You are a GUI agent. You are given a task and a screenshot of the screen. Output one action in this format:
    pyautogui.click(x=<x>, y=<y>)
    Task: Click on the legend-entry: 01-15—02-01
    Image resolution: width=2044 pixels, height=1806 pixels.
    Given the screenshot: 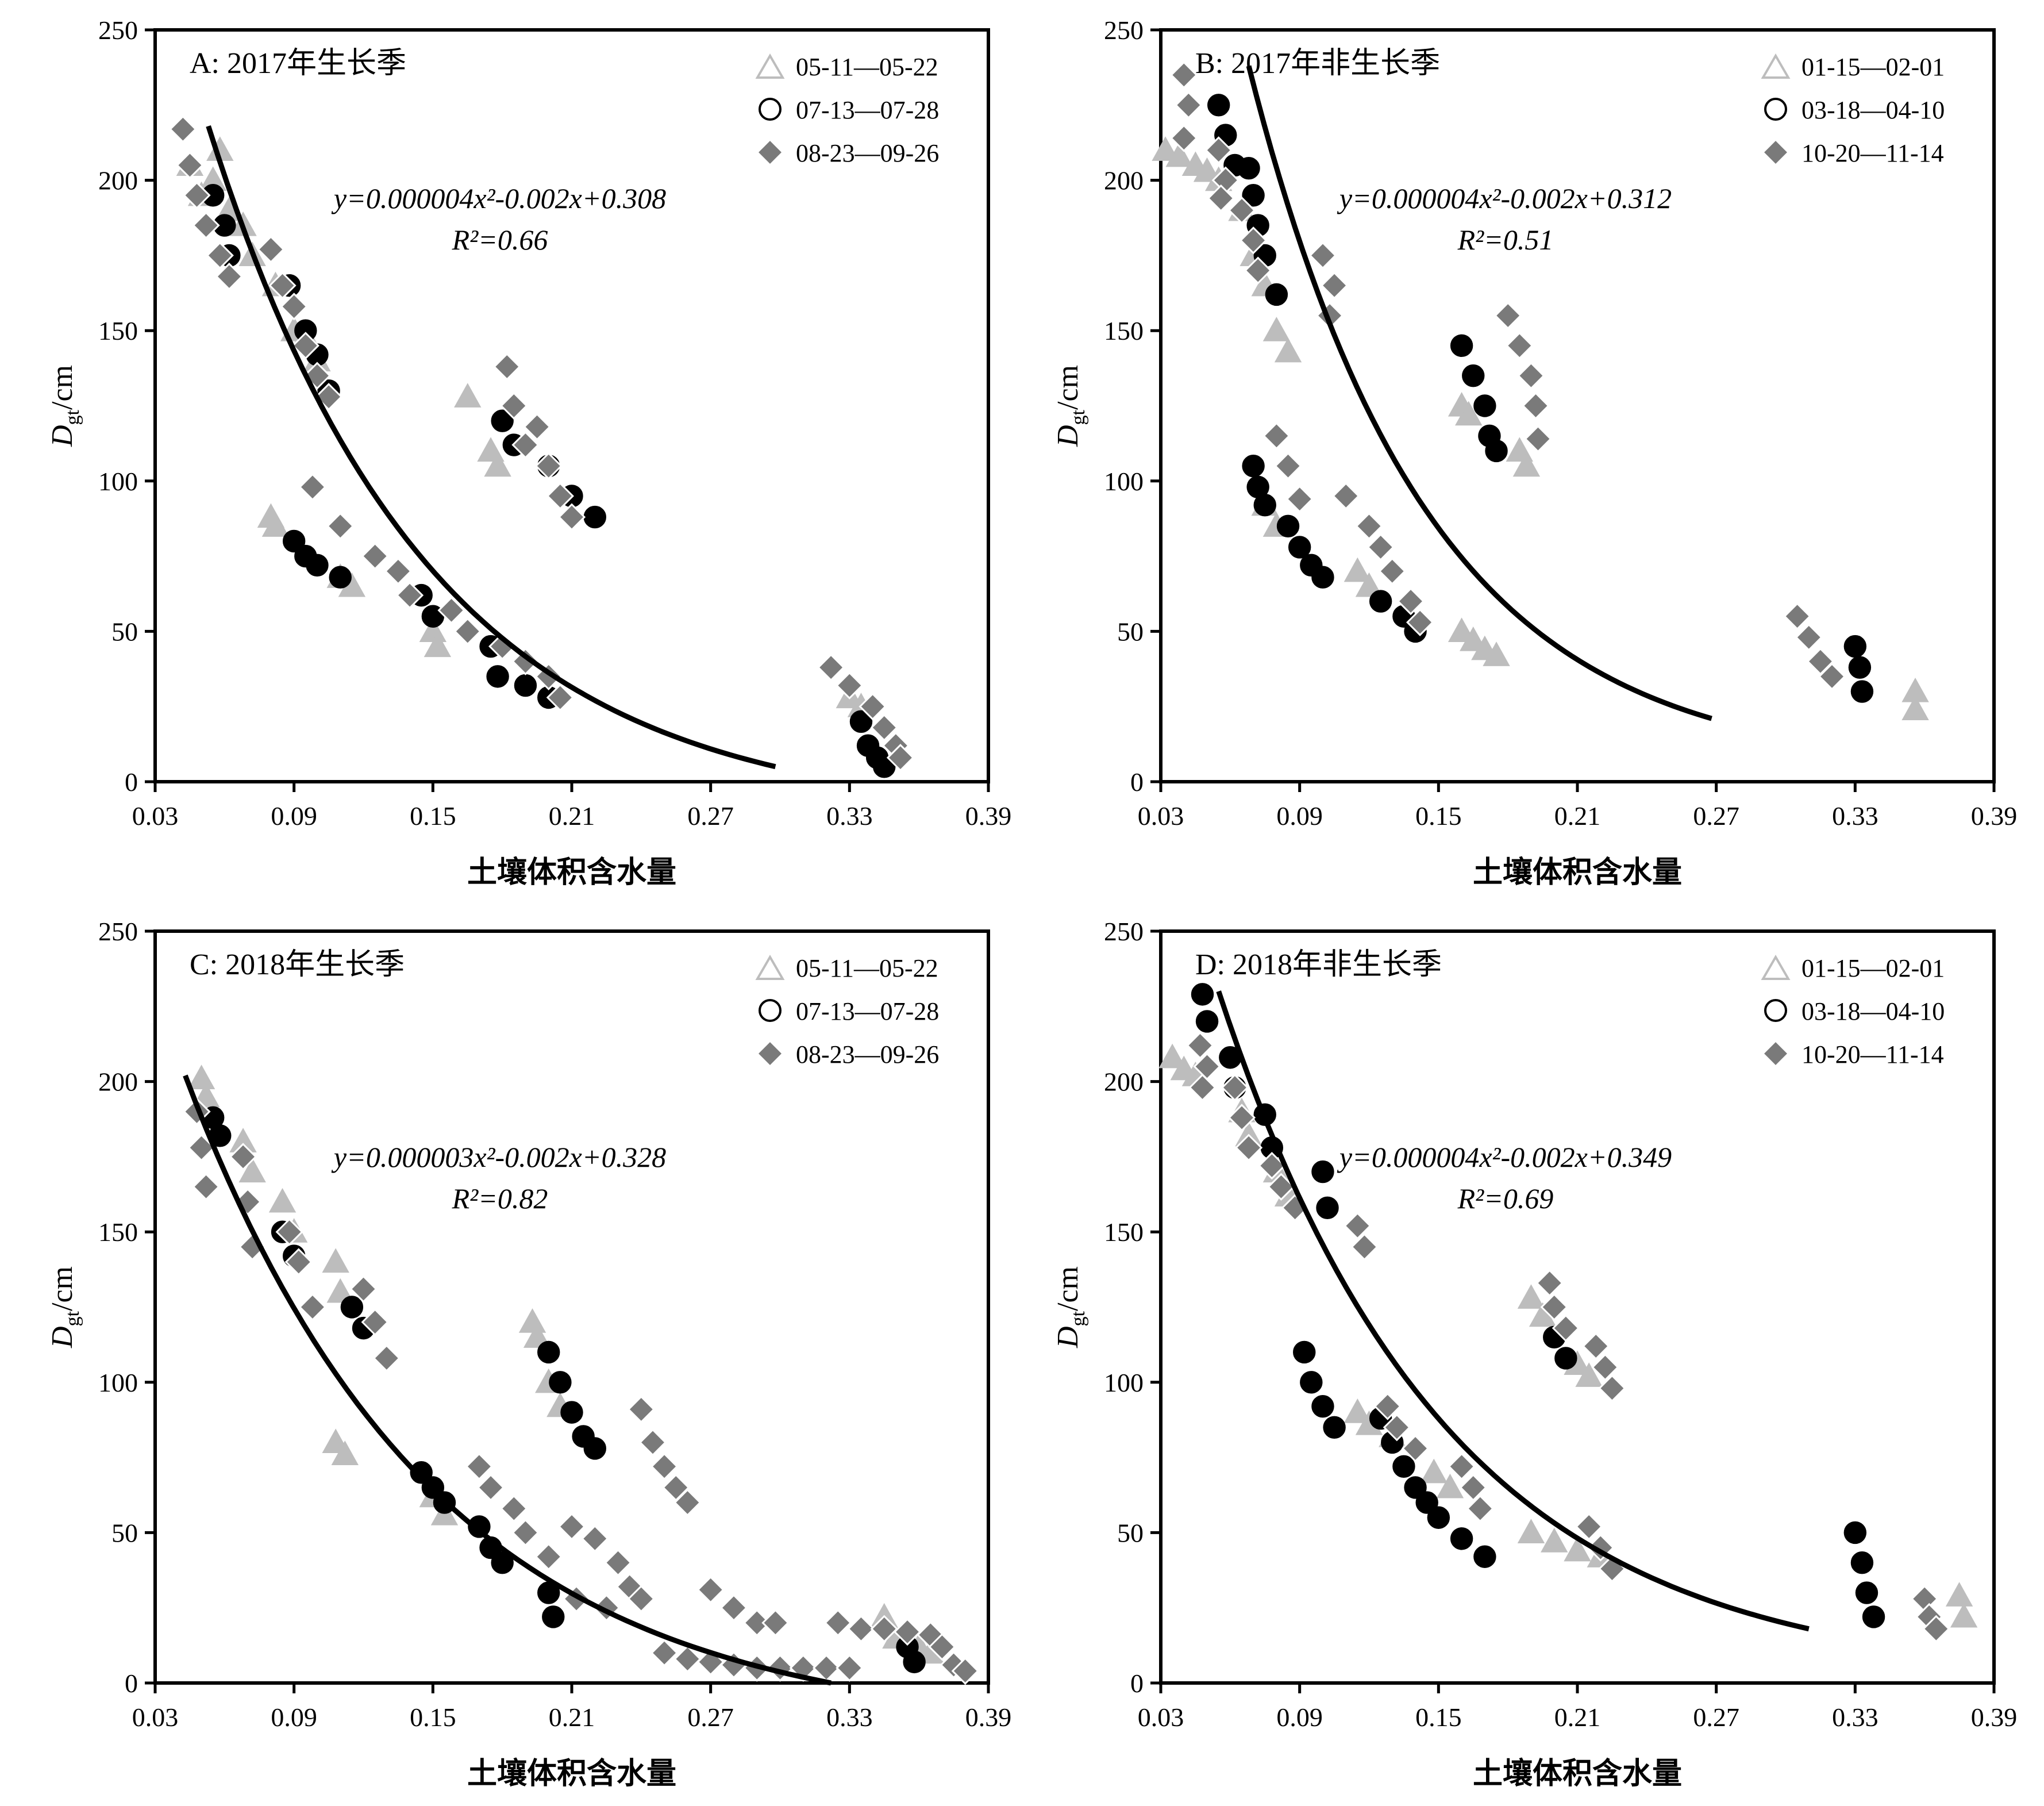 What is the action you would take?
    pyautogui.click(x=1853, y=67)
    